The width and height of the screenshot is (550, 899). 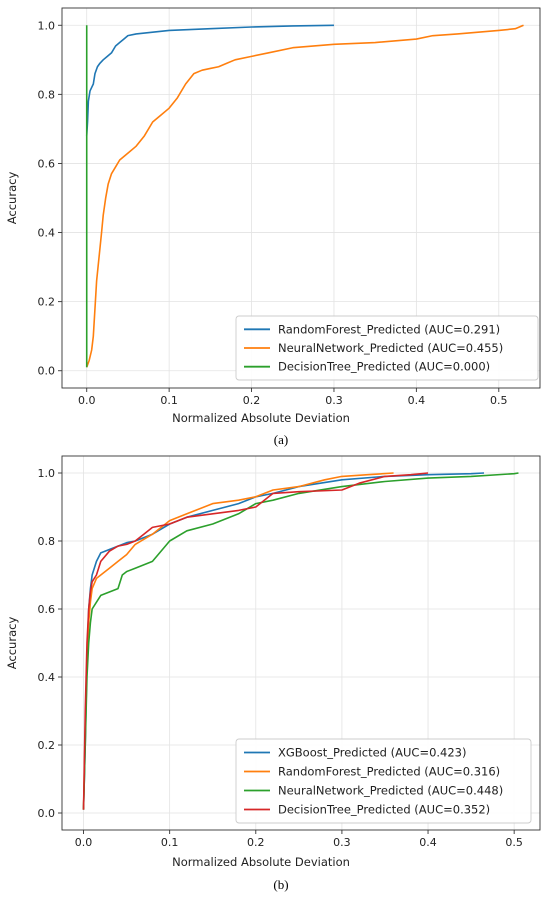 What do you see at coordinates (209, 80) in the screenshot?
I see `series-line-randomforest` at bounding box center [209, 80].